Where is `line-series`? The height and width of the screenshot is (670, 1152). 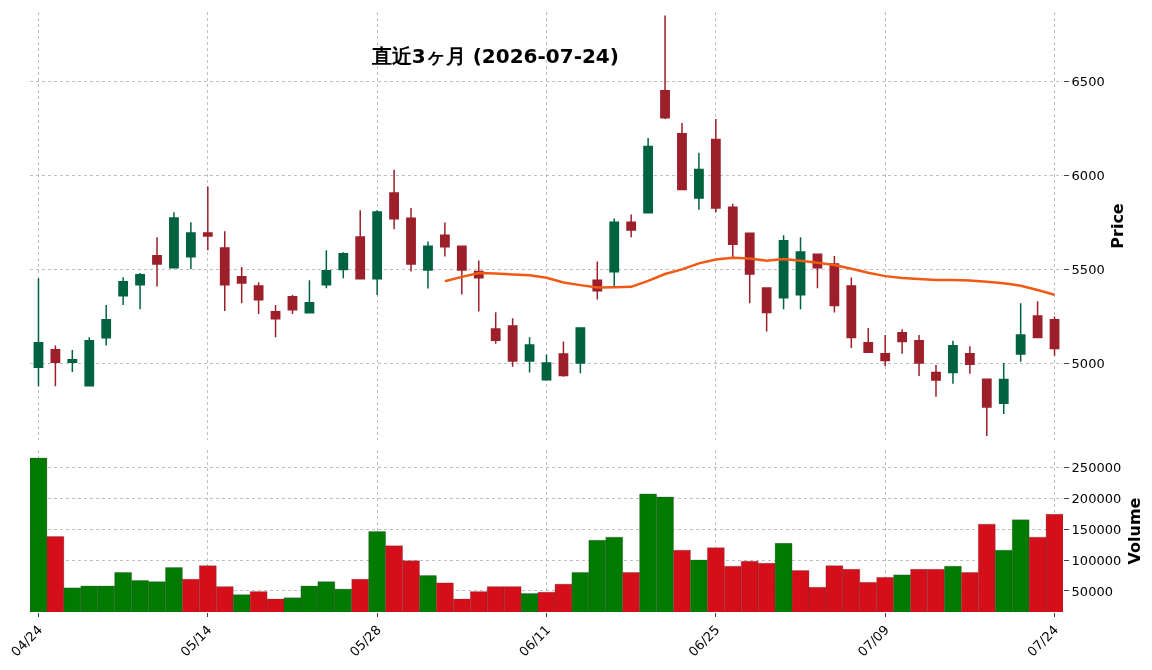
line-series is located at coordinates (749, 276).